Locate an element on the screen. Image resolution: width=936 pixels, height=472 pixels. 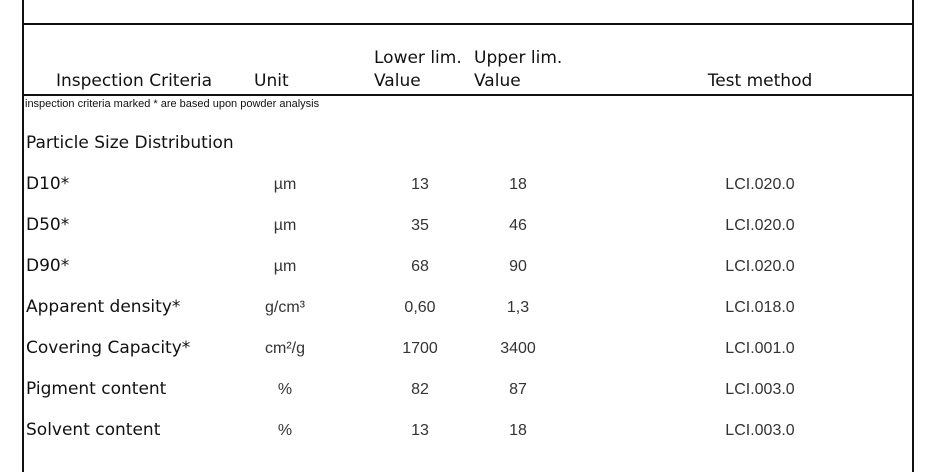
limit-value: 68 is located at coordinates (420, 266).